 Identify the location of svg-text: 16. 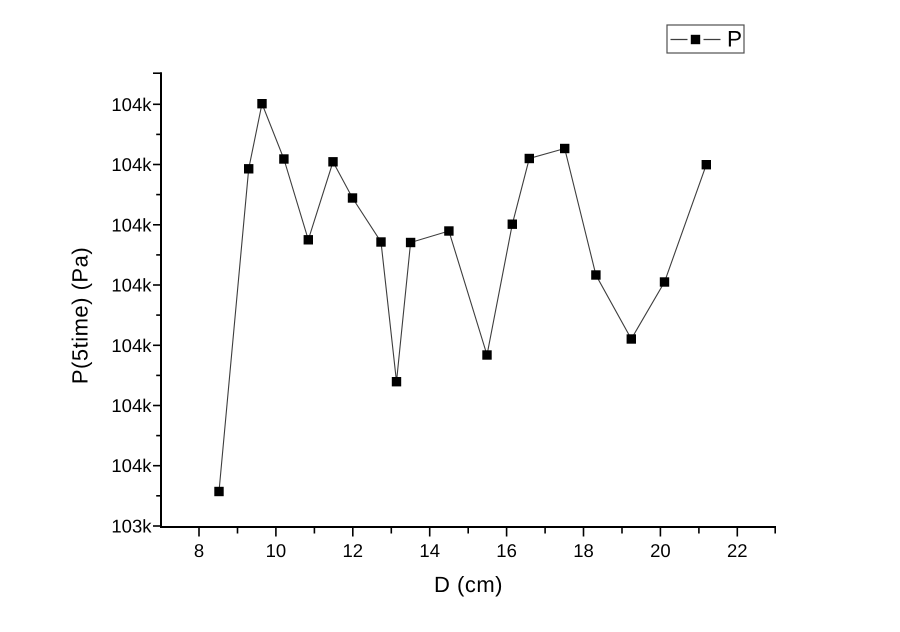
(506, 550).